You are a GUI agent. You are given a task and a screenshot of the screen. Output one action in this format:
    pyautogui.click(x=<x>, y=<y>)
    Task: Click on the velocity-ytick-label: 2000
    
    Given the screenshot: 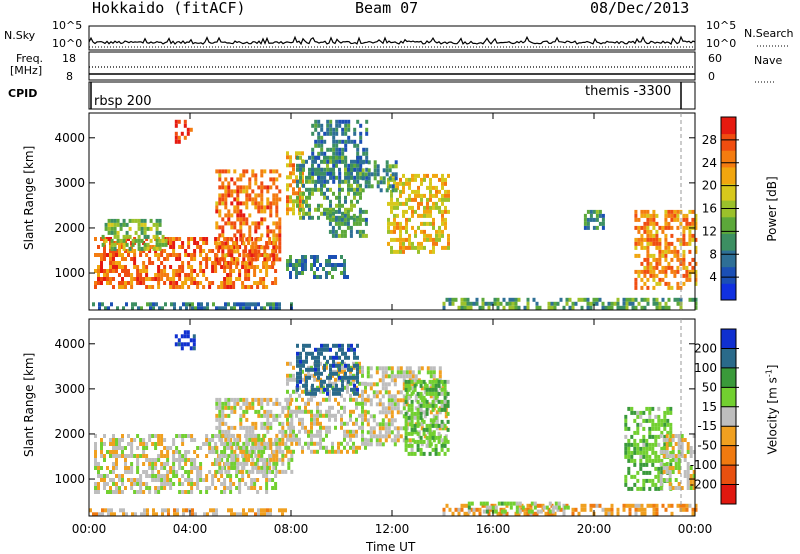 What is the action you would take?
    pyautogui.click(x=69, y=434)
    